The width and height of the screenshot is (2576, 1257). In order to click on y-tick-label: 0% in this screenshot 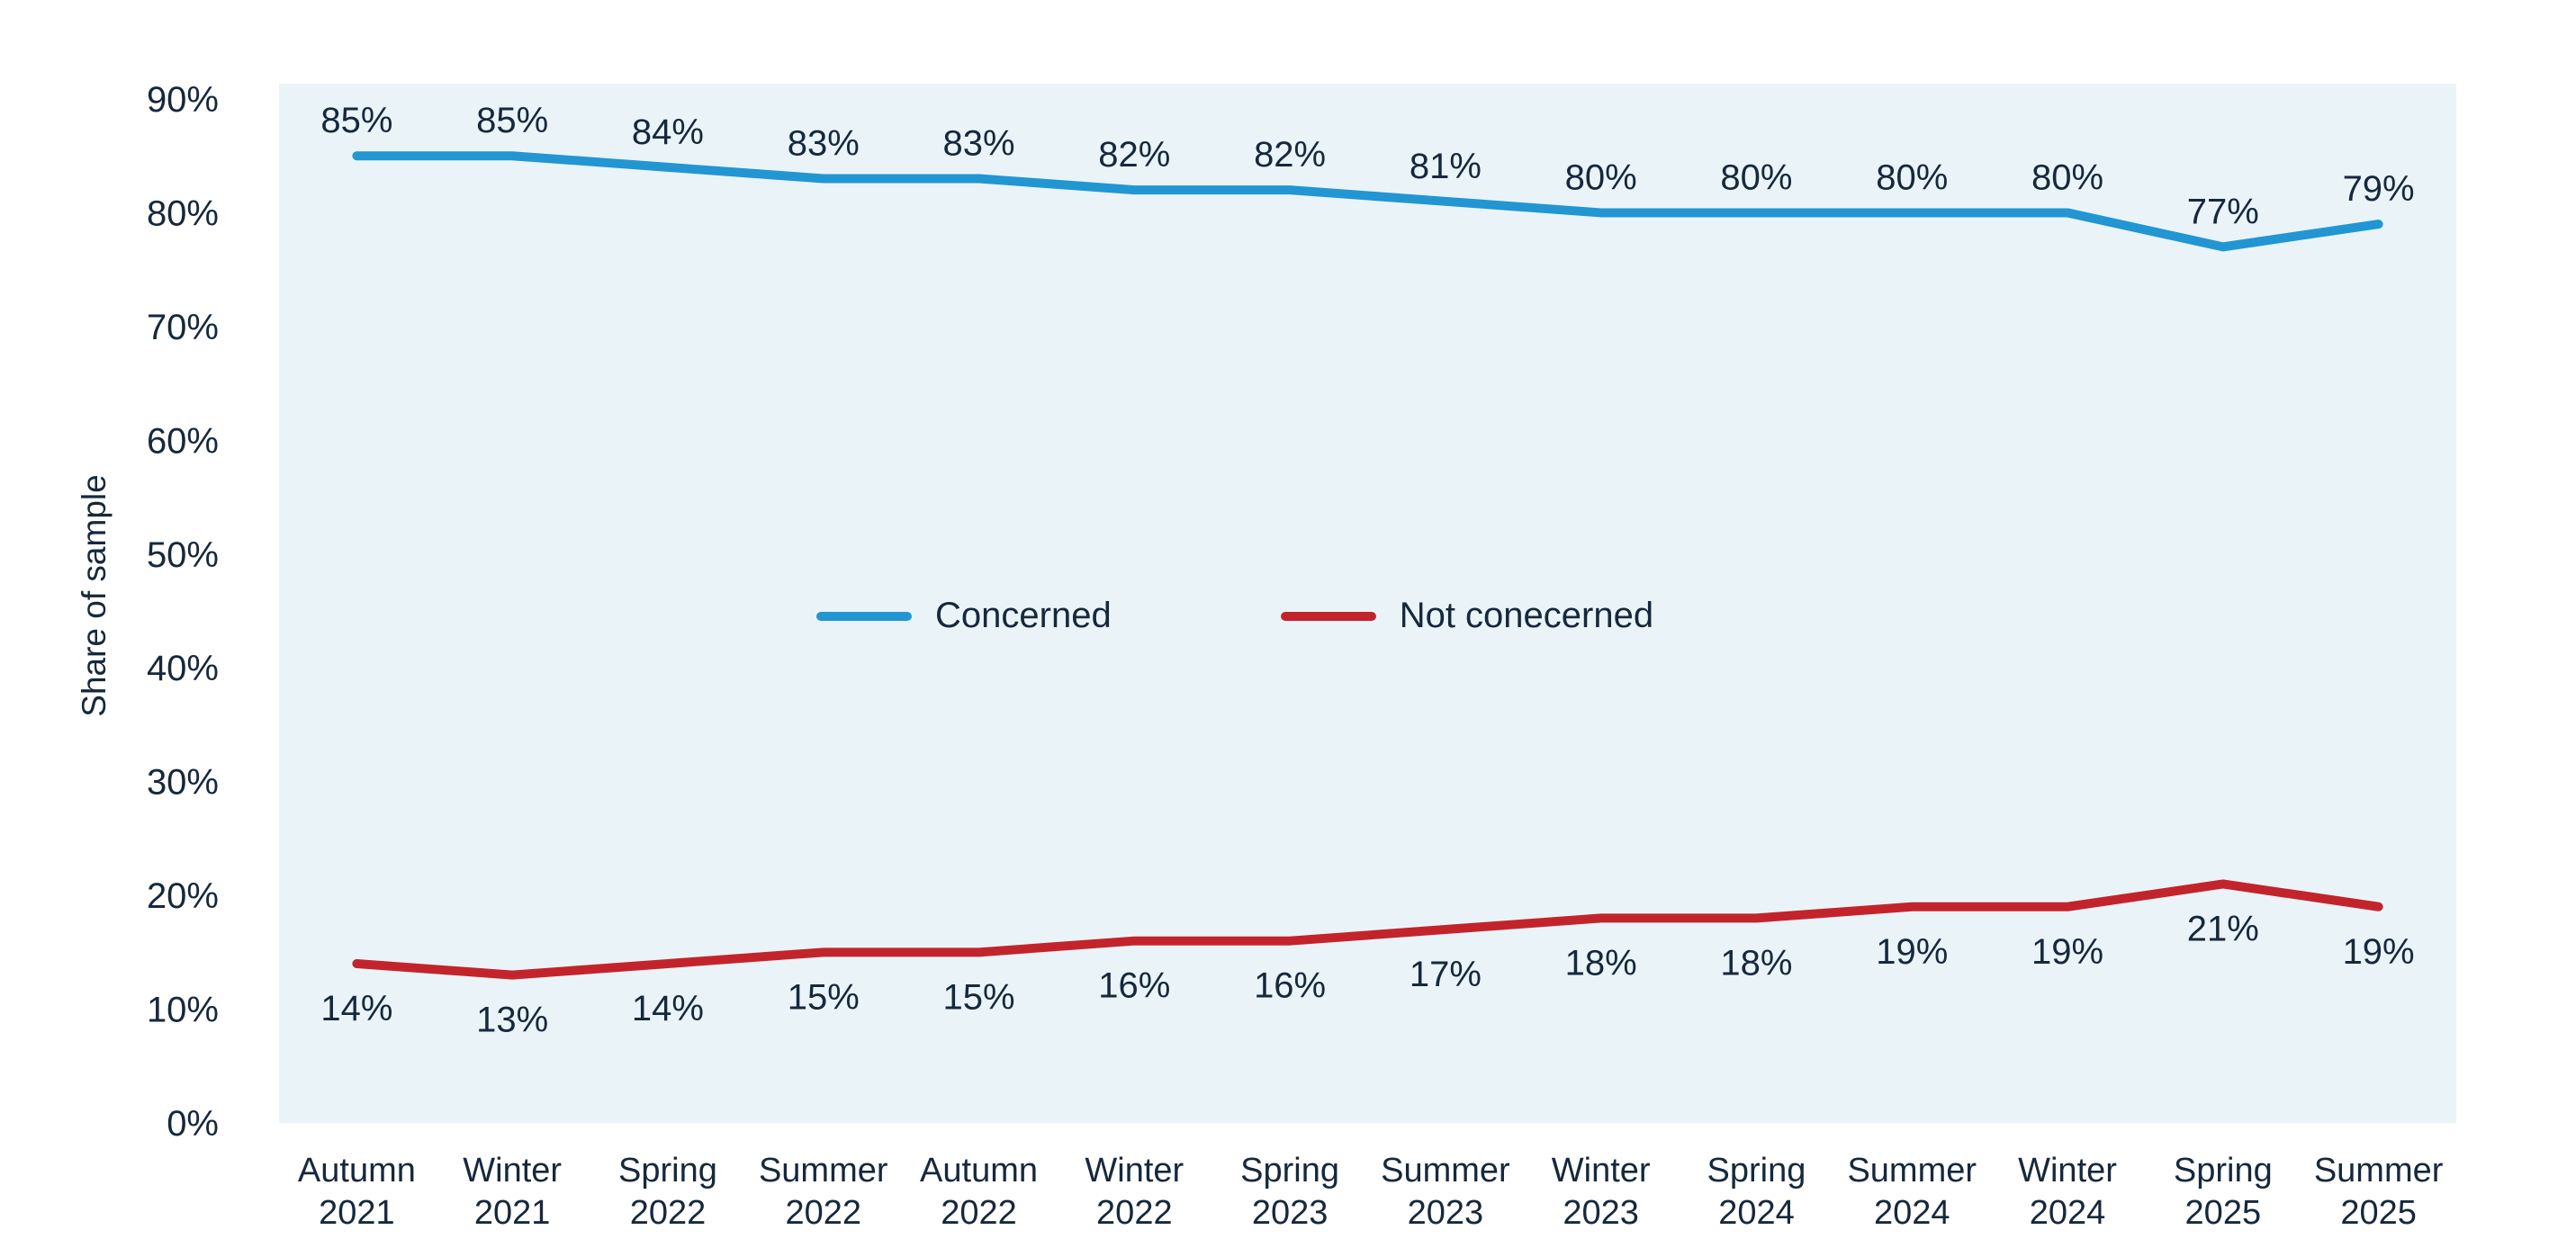, I will do `click(193, 1124)`.